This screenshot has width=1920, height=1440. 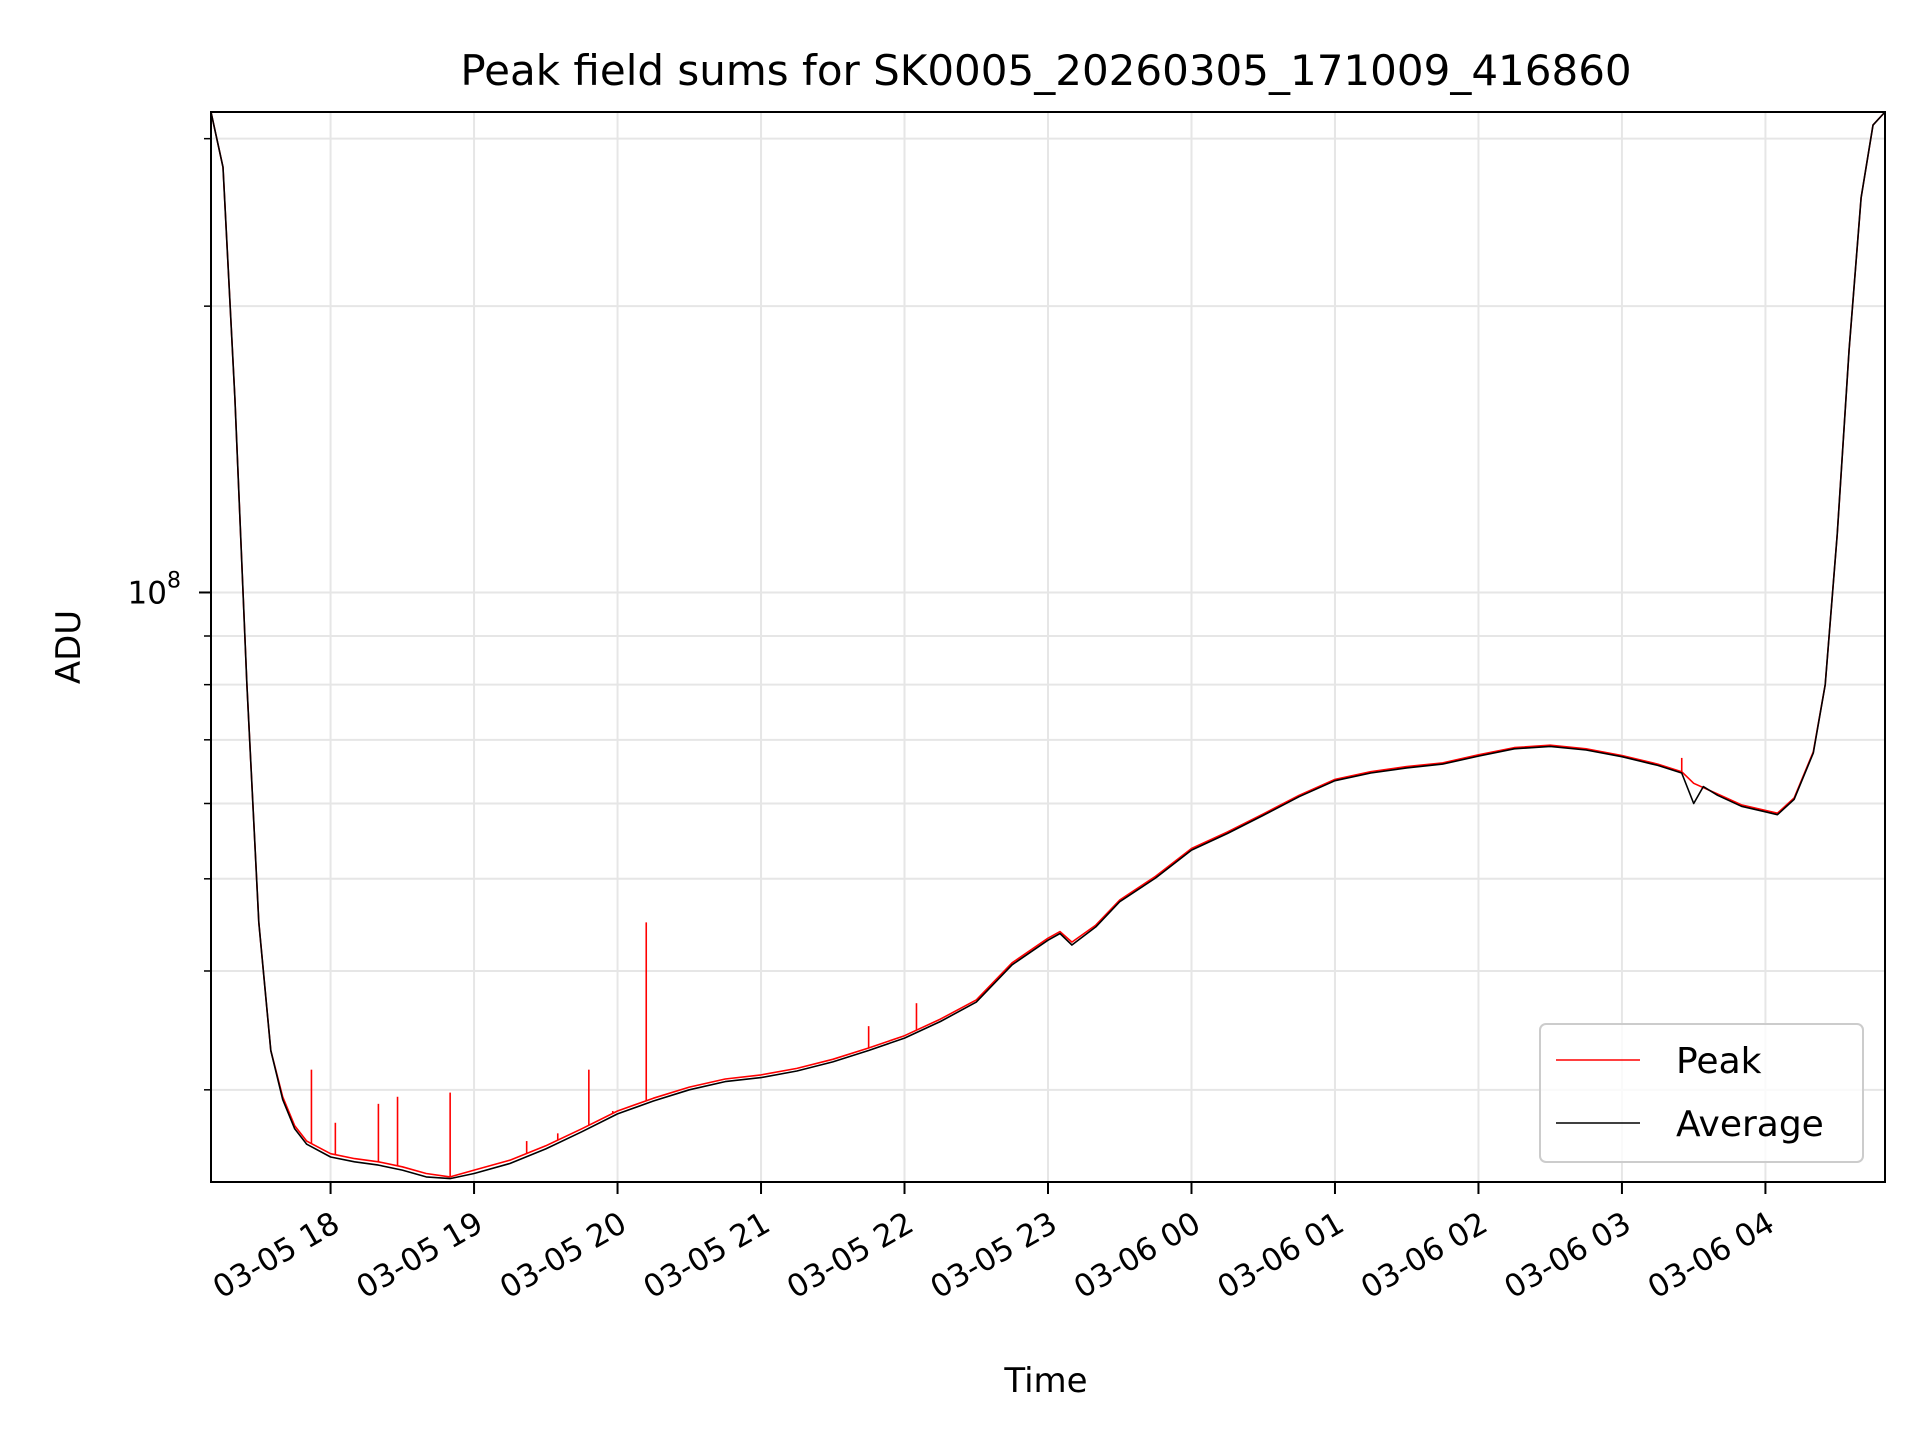 What do you see at coordinates (169, 614) in the screenshot?
I see `y-axis: 108` at bounding box center [169, 614].